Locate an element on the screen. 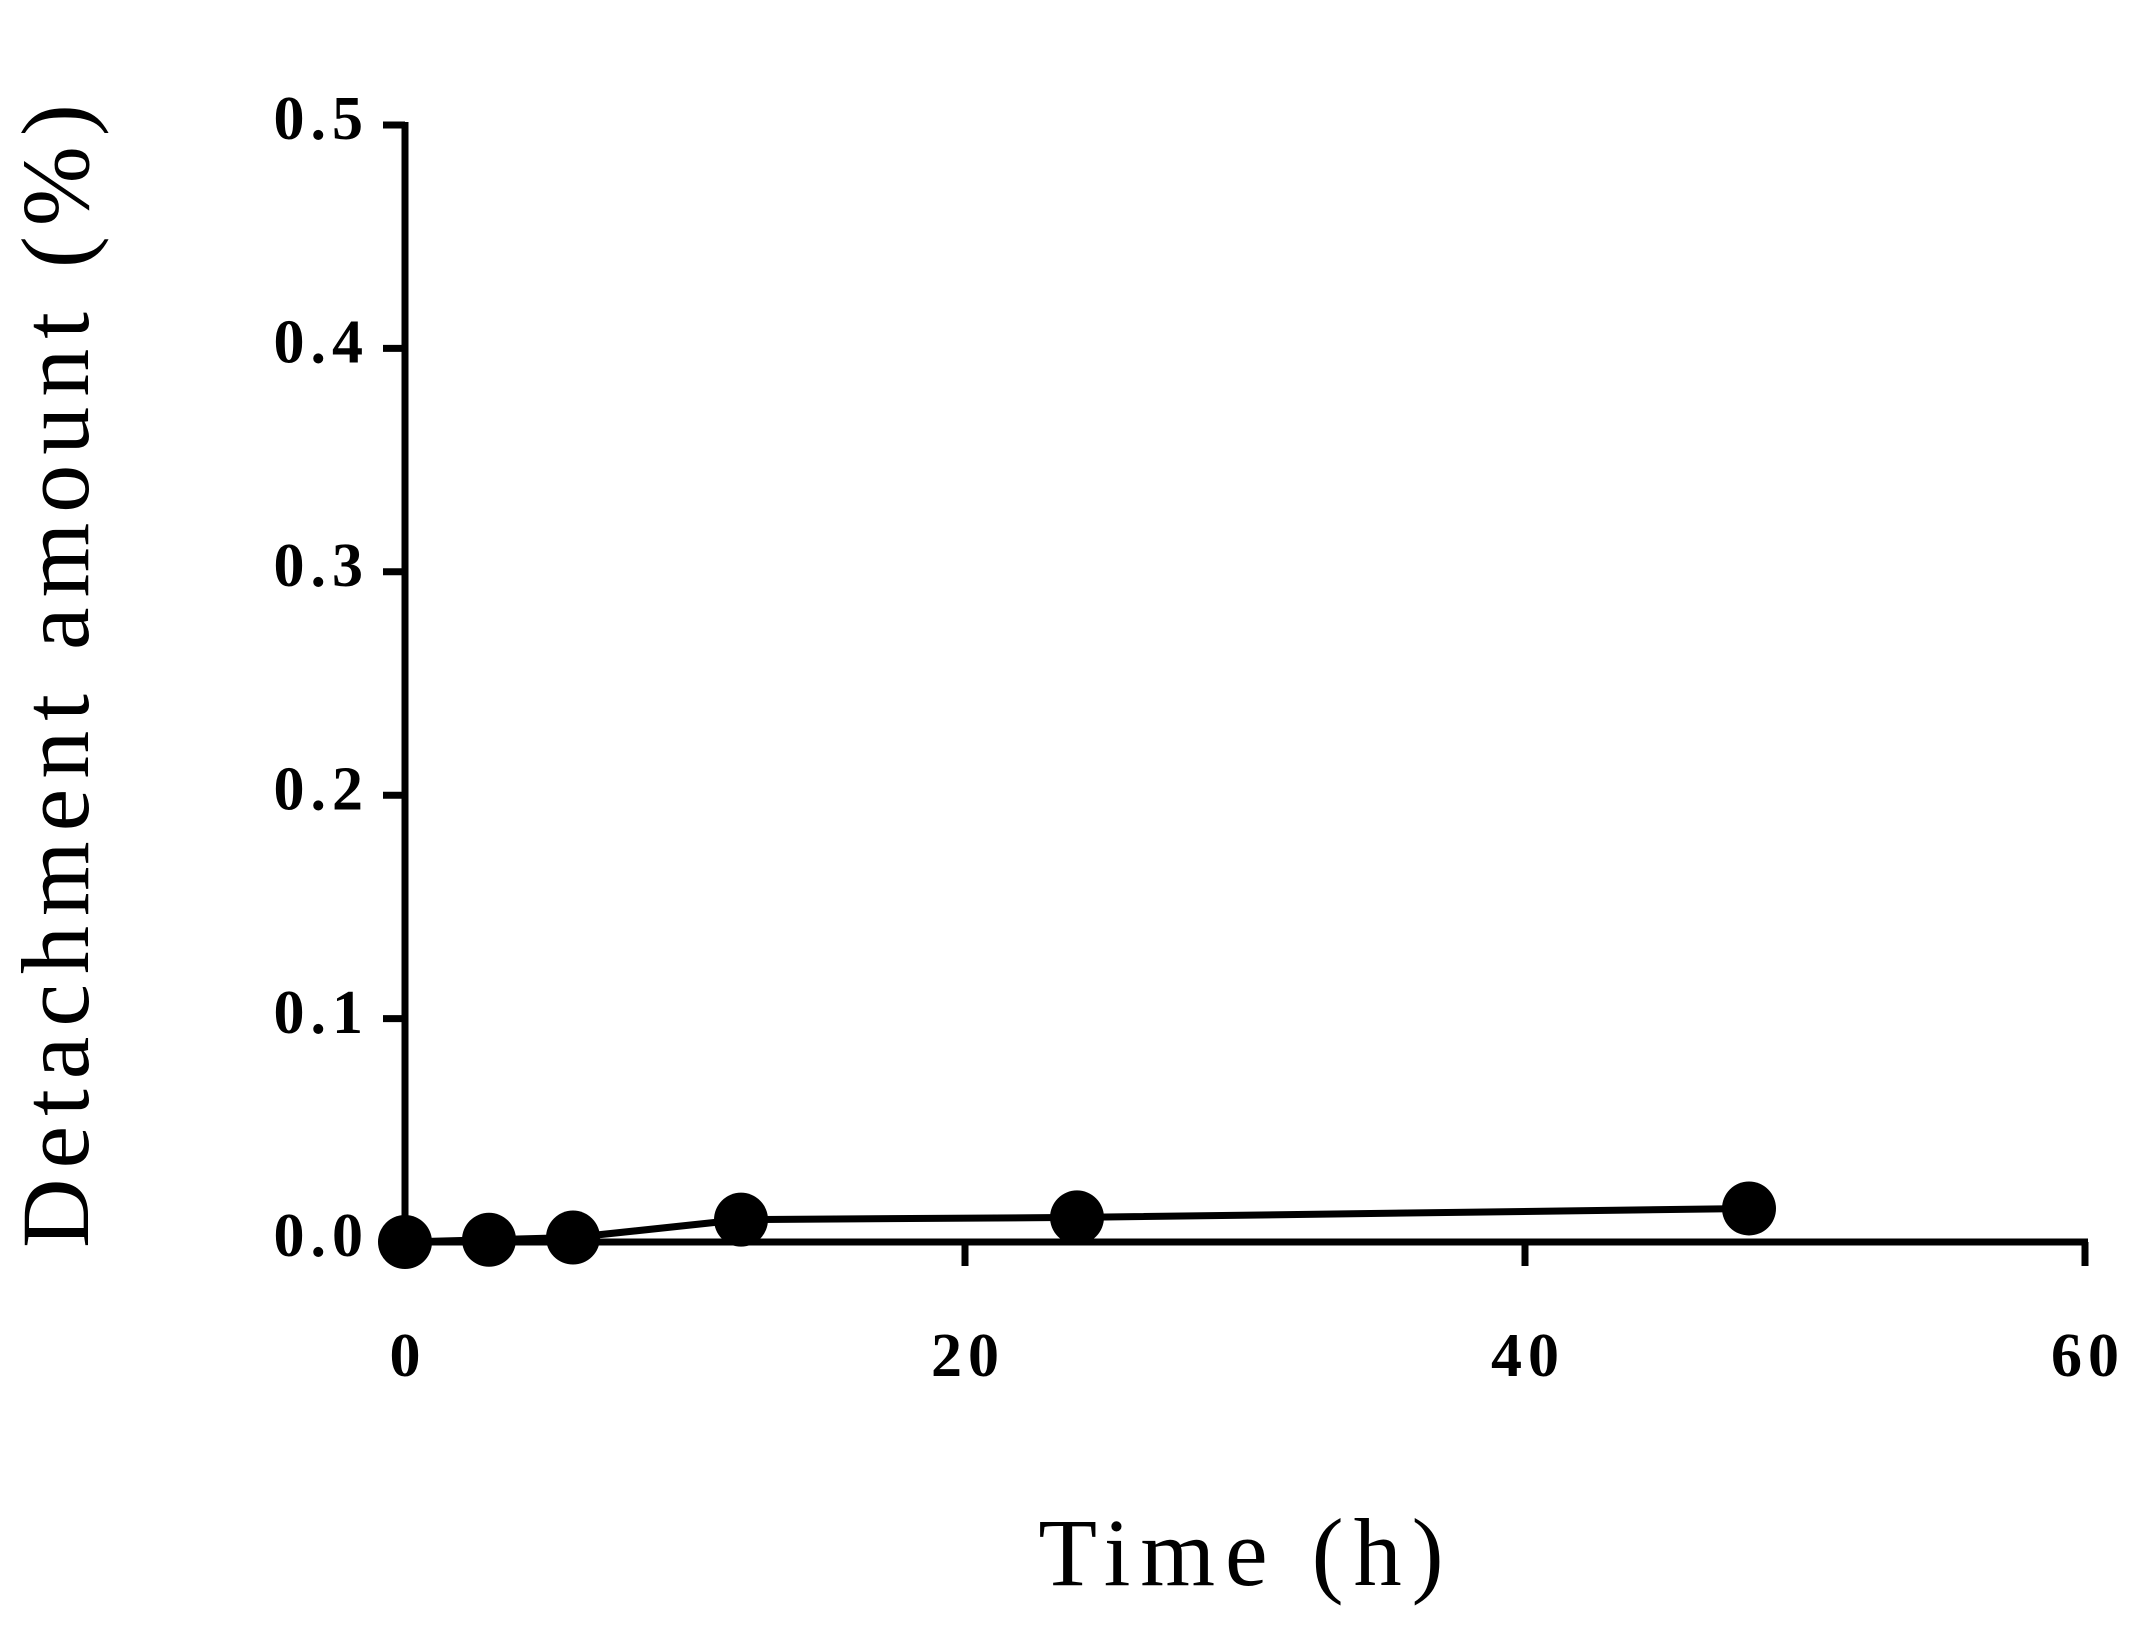 Image resolution: width=2147 pixels, height=1641 pixels. x-axis-title: Time (h) is located at coordinates (1245, 1552).